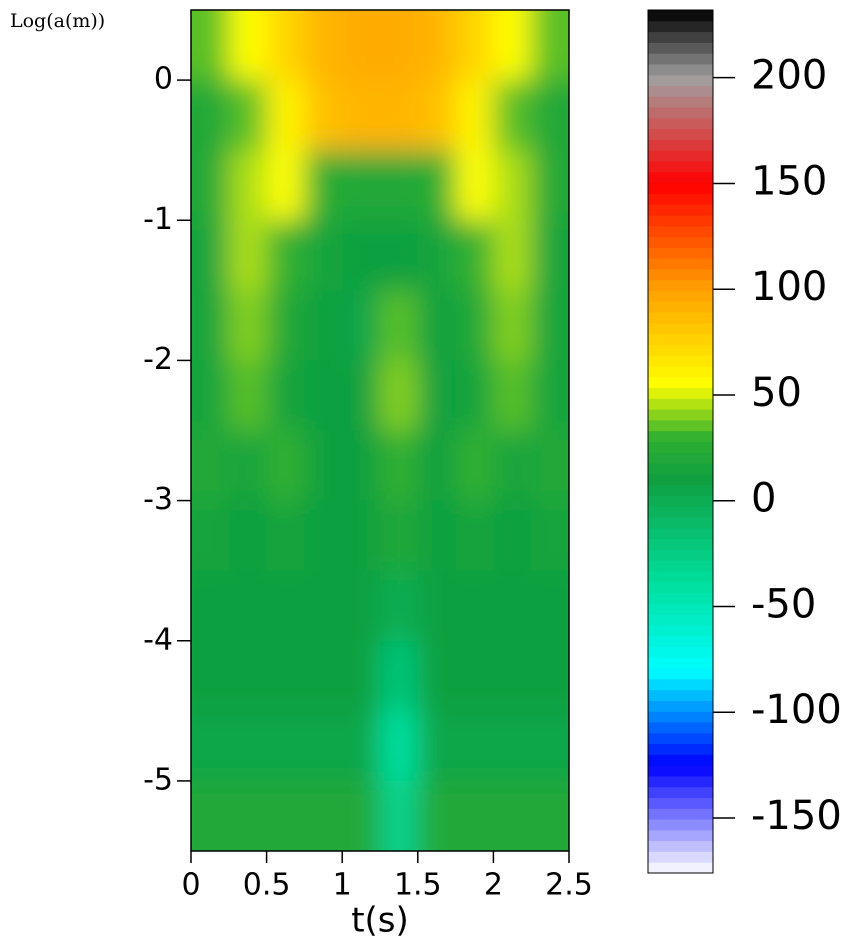 Image resolution: width=856 pixels, height=947 pixels. I want to click on y-axis-label: Log(a(m)), so click(57, 21).